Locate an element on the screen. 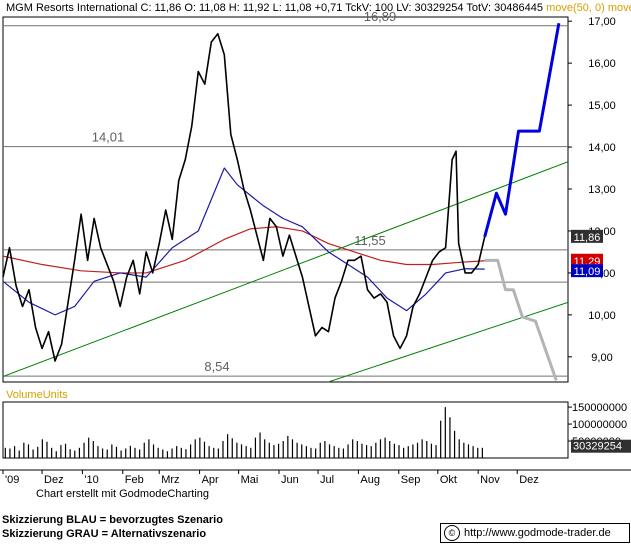 This screenshot has width=631, height=544. price-label-ma50-box is located at coordinates (587, 271).